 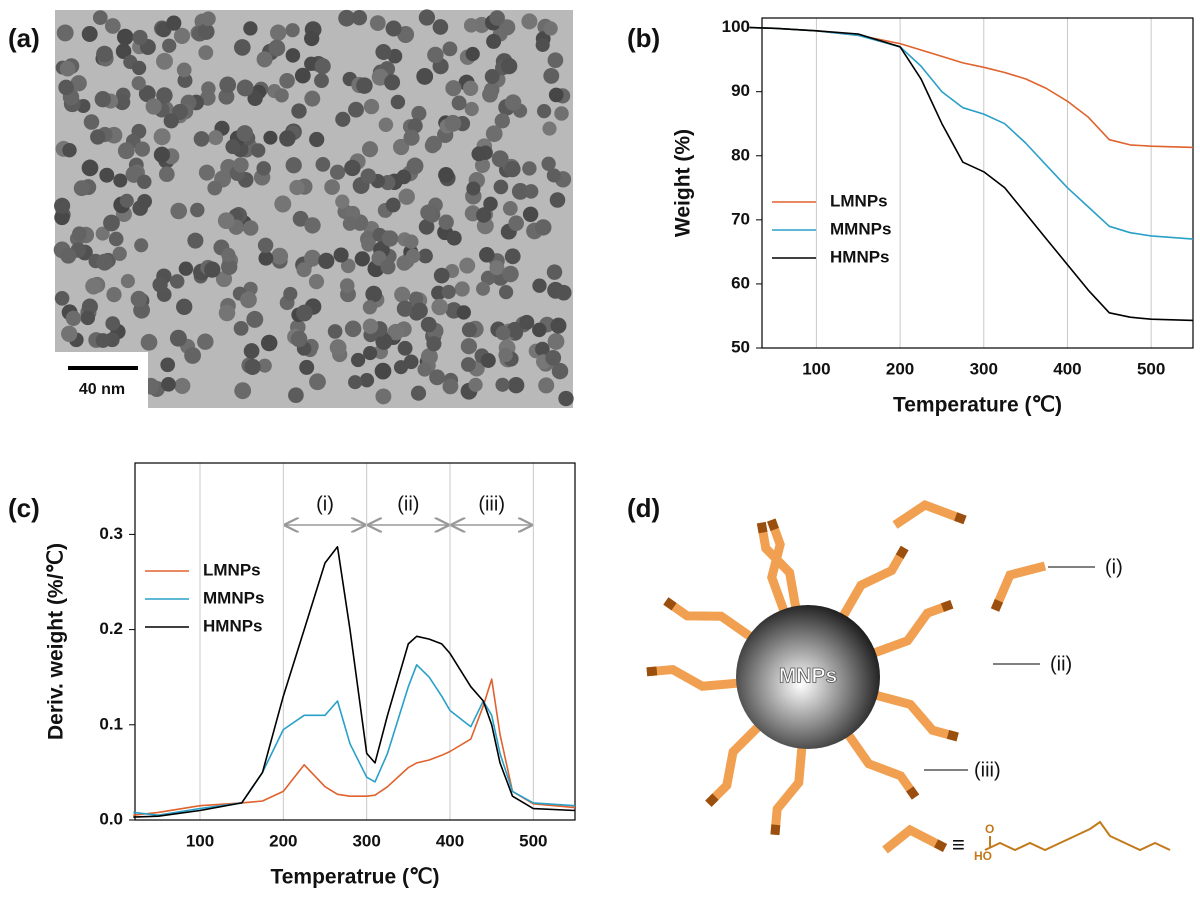 What do you see at coordinates (111, 628) in the screenshot?
I see `y-tick-label: 0.2` at bounding box center [111, 628].